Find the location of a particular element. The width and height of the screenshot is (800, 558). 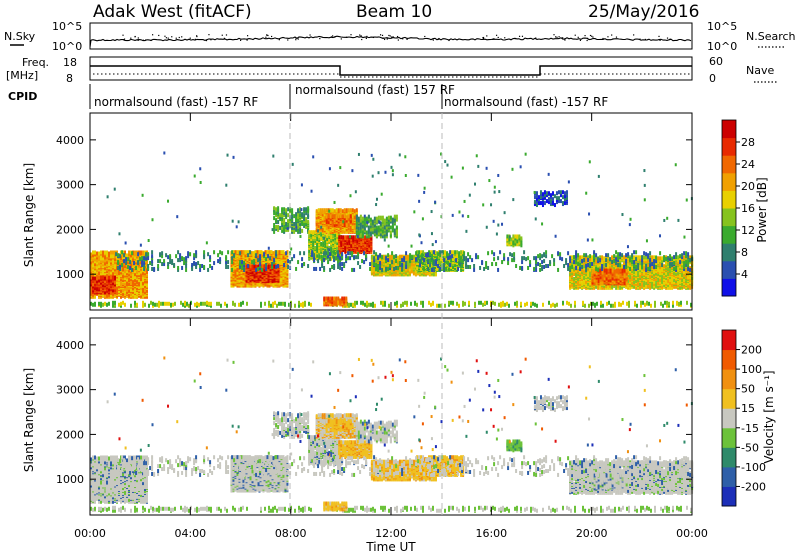

date-label: 25/May/2016 is located at coordinates (644, 12).